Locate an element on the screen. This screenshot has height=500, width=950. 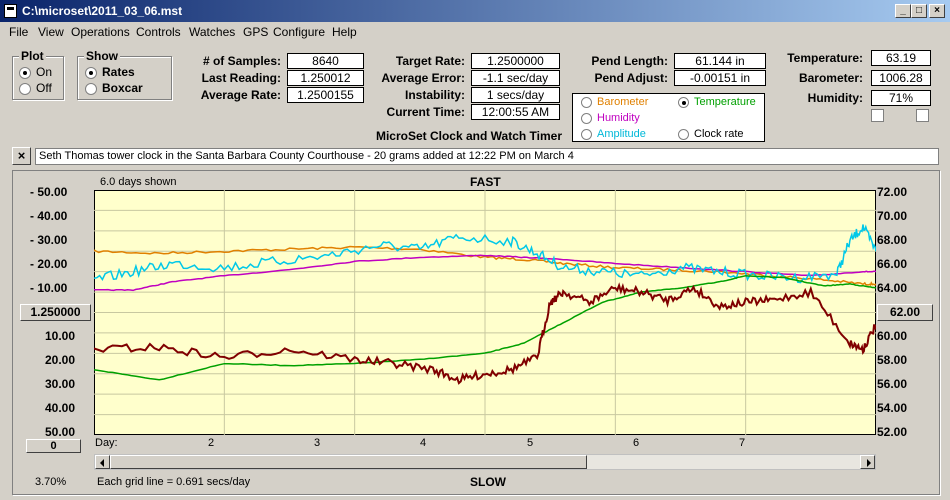
window-title: C:\microset\2011_03_06.mst is located at coordinates (102, 11).